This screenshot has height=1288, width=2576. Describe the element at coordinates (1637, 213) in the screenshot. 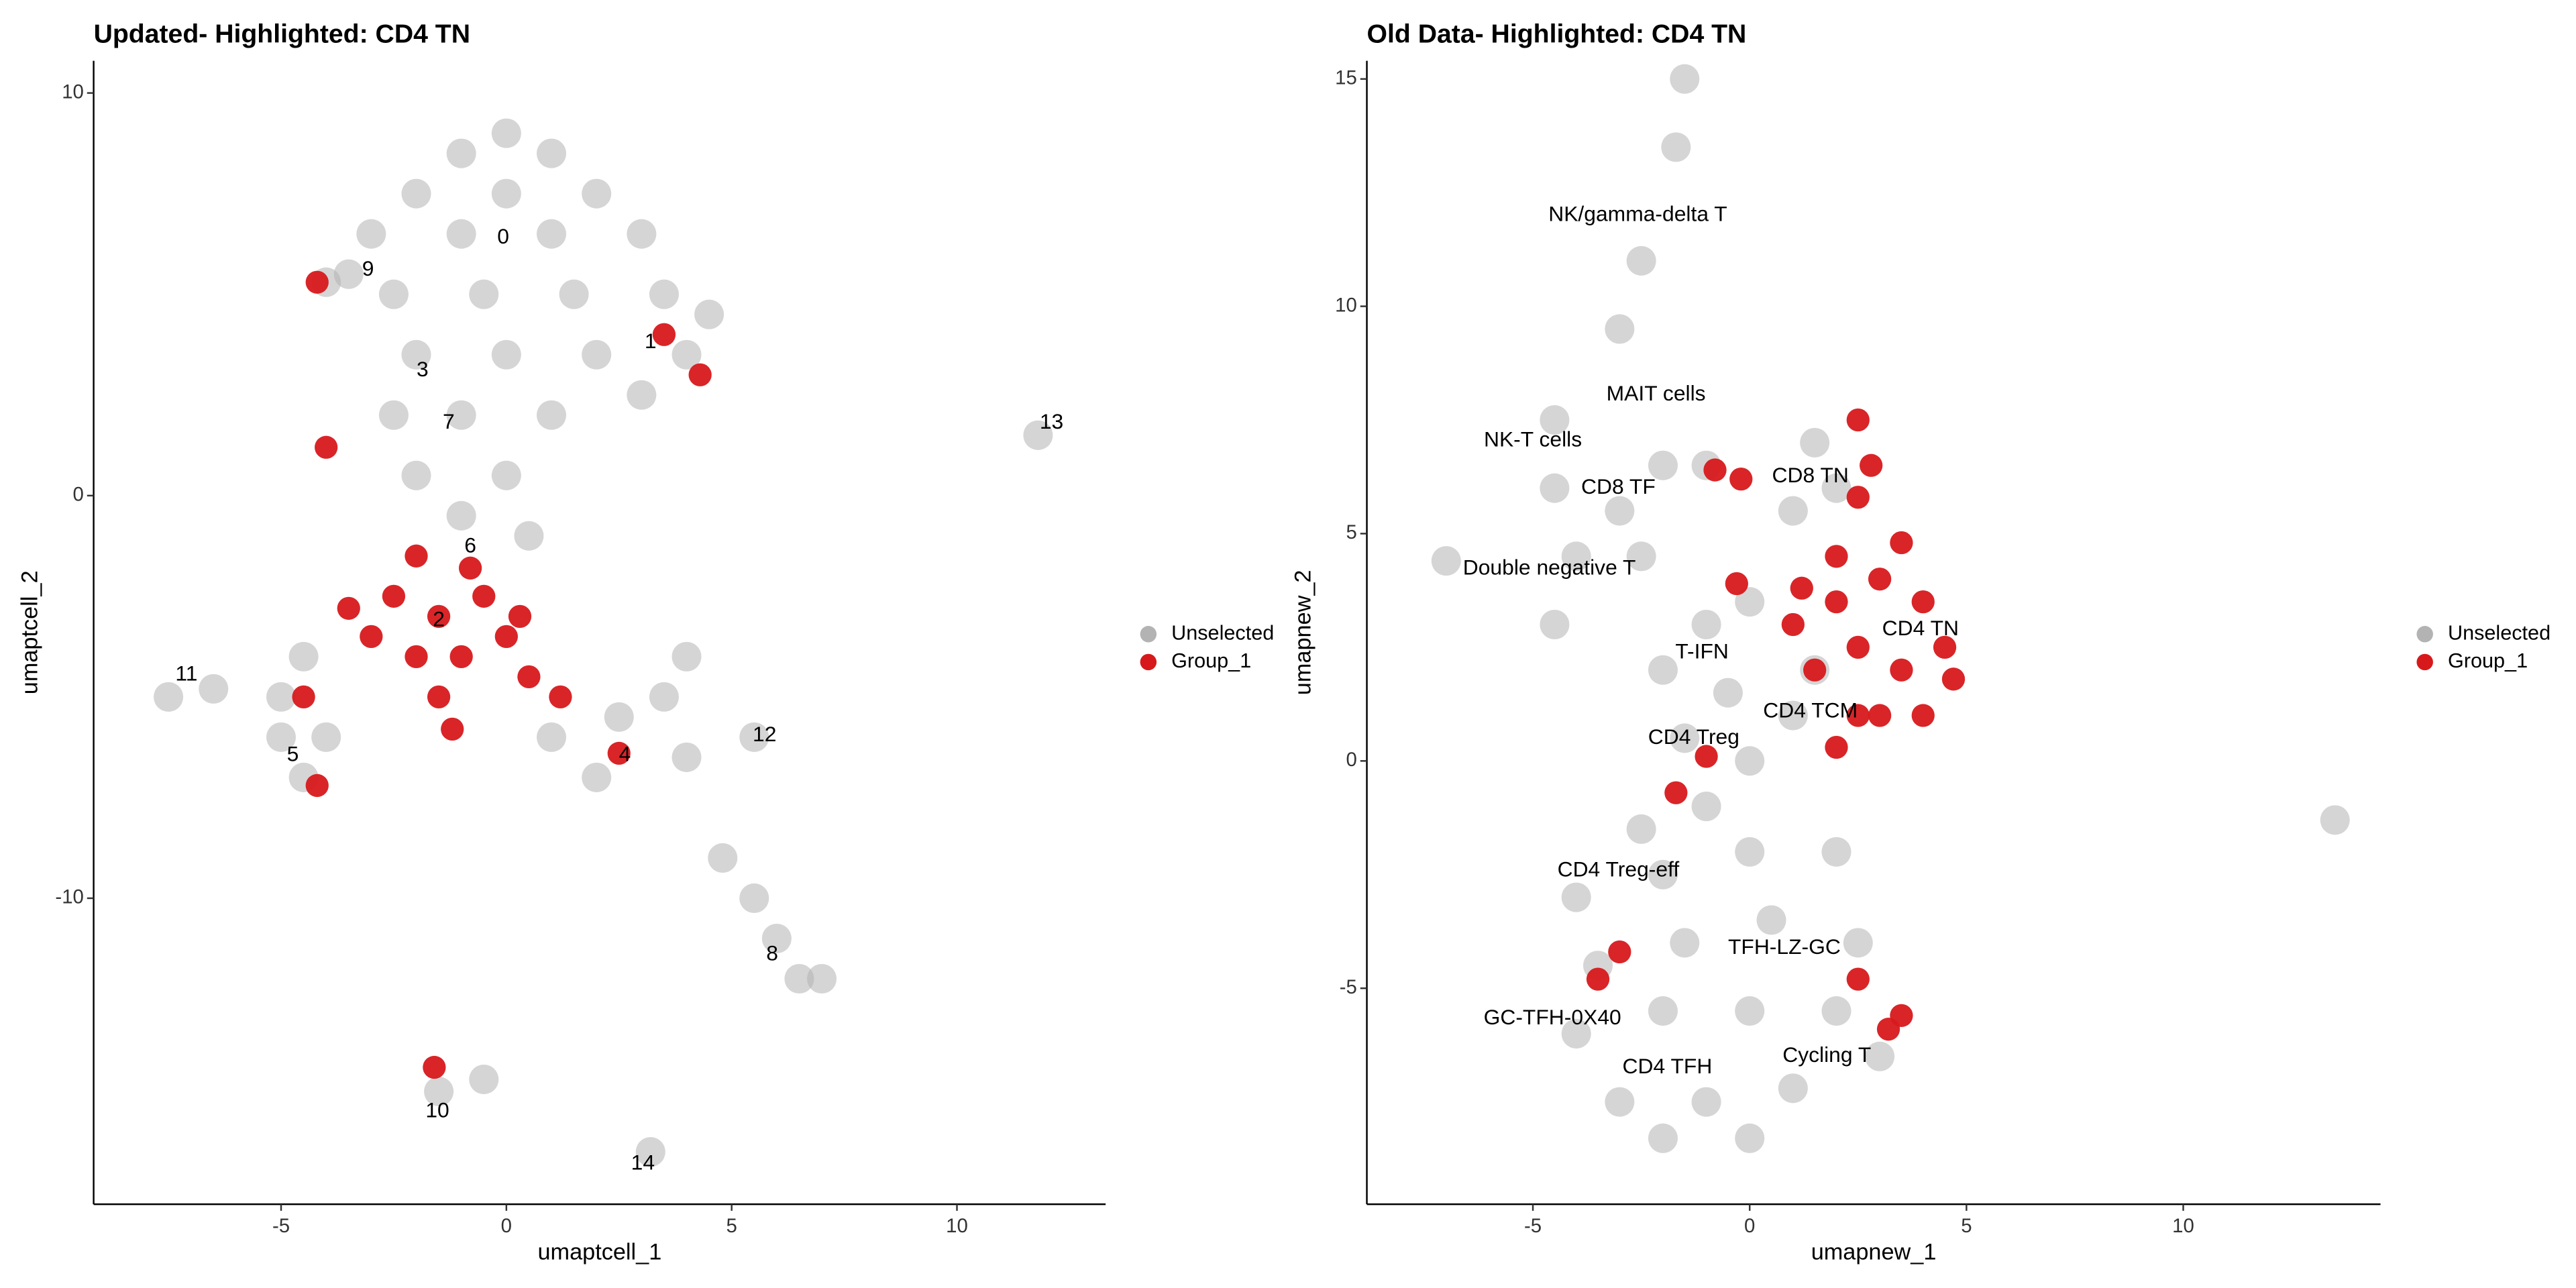

I see `cluster-label: NK/gamma-delta T` at that location.